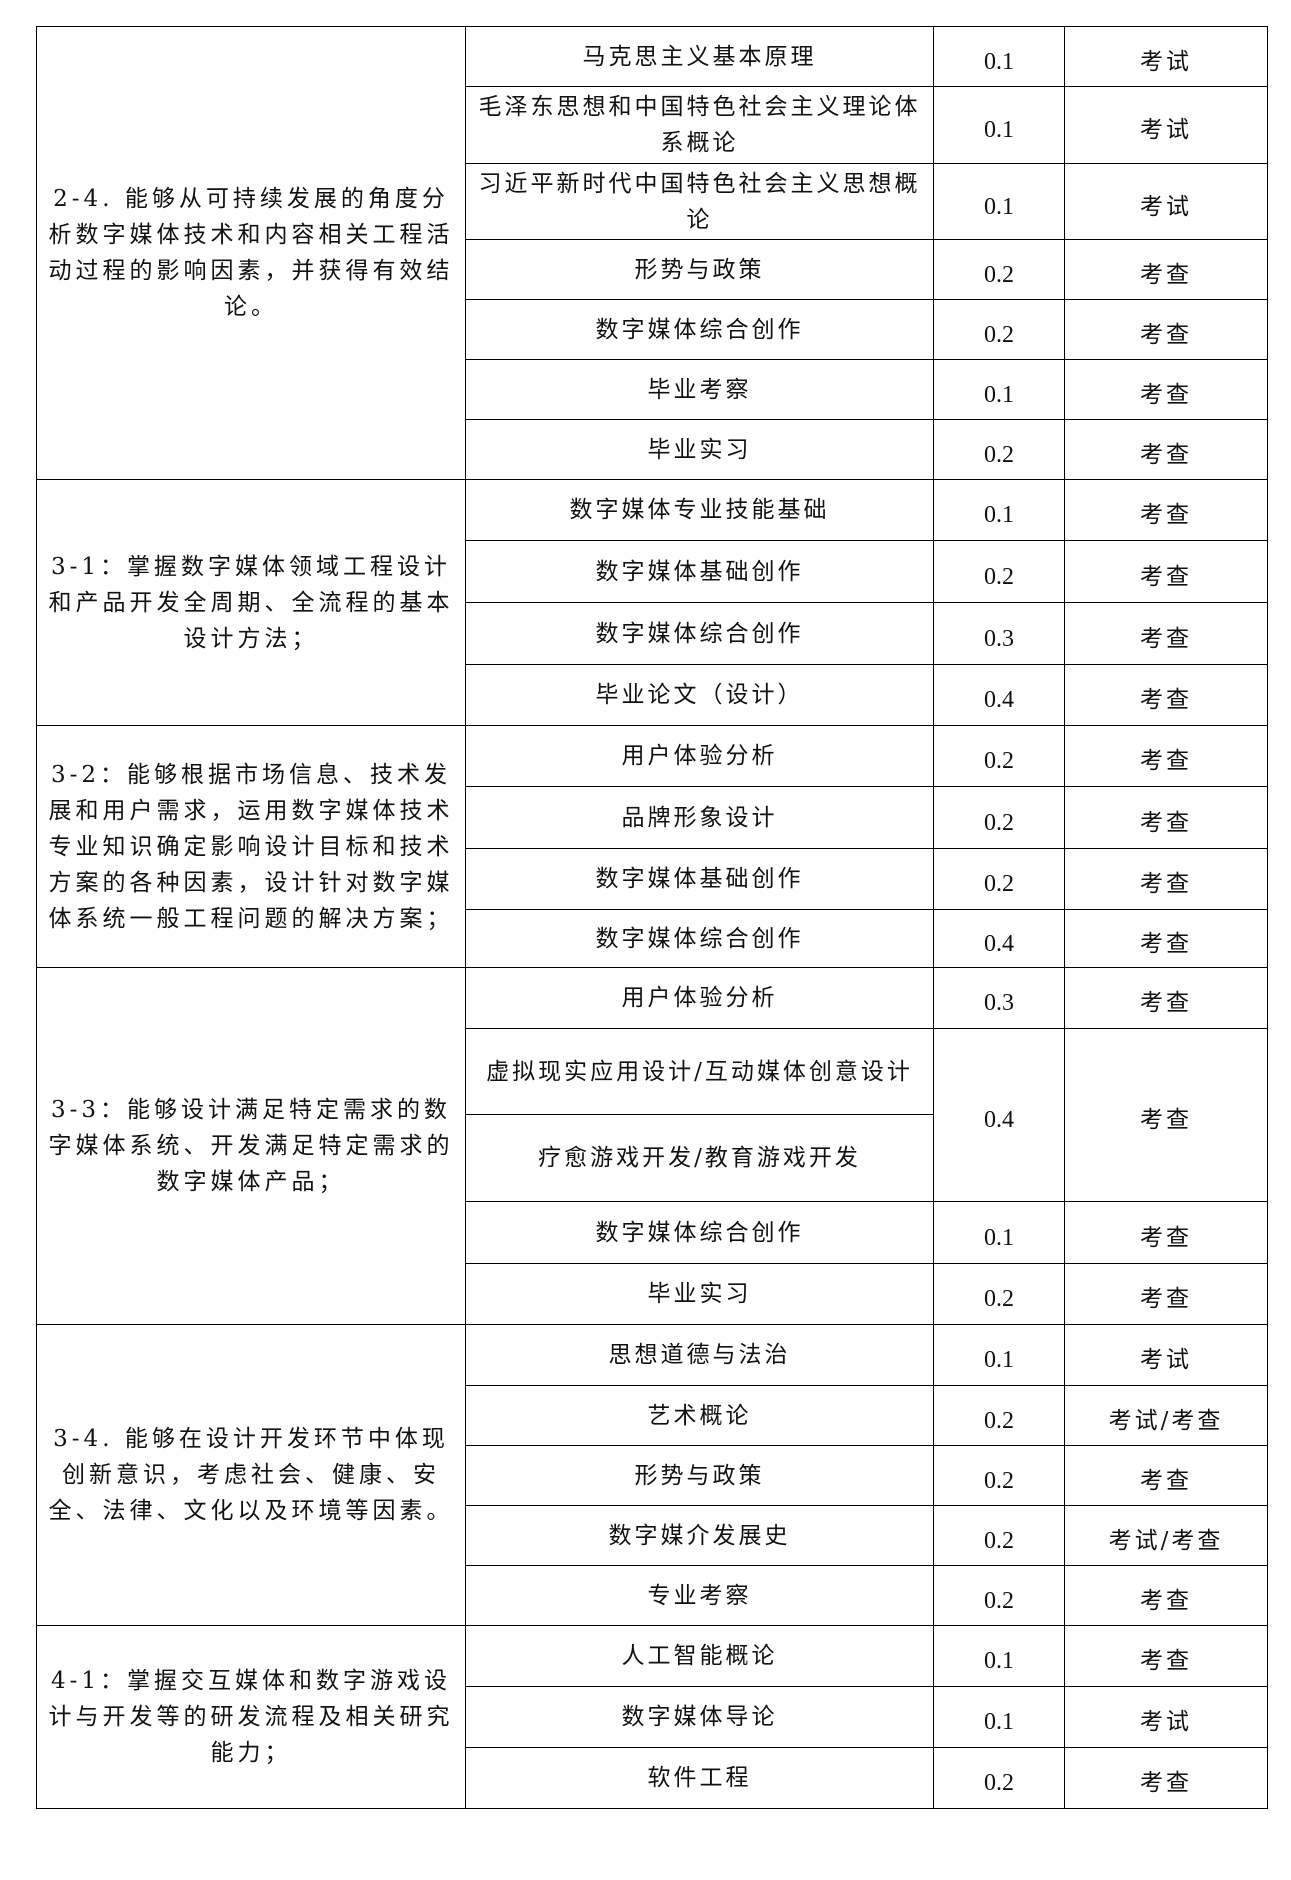  What do you see at coordinates (699, 1535) in the screenshot?
I see `course-cell: 数字媒介发展史` at bounding box center [699, 1535].